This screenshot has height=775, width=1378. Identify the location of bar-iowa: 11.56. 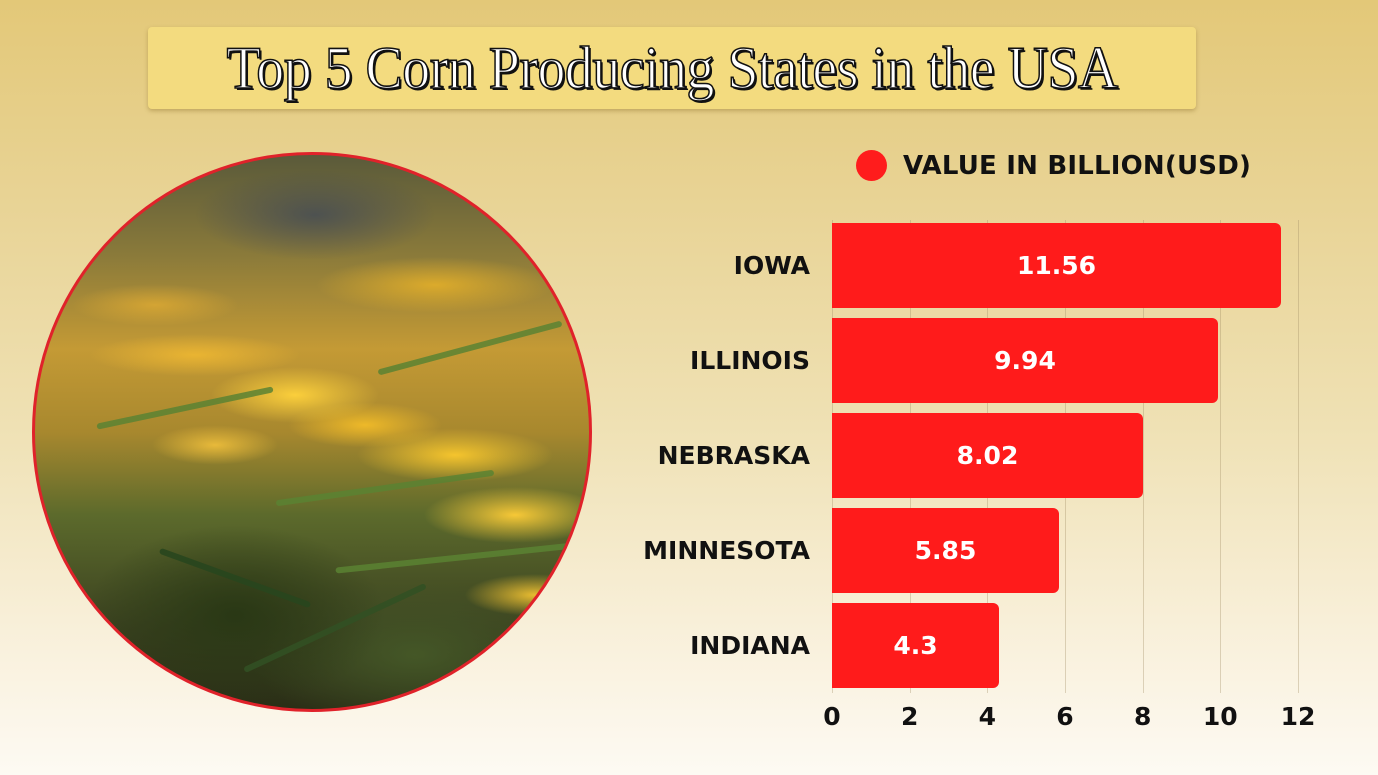
(1056, 265).